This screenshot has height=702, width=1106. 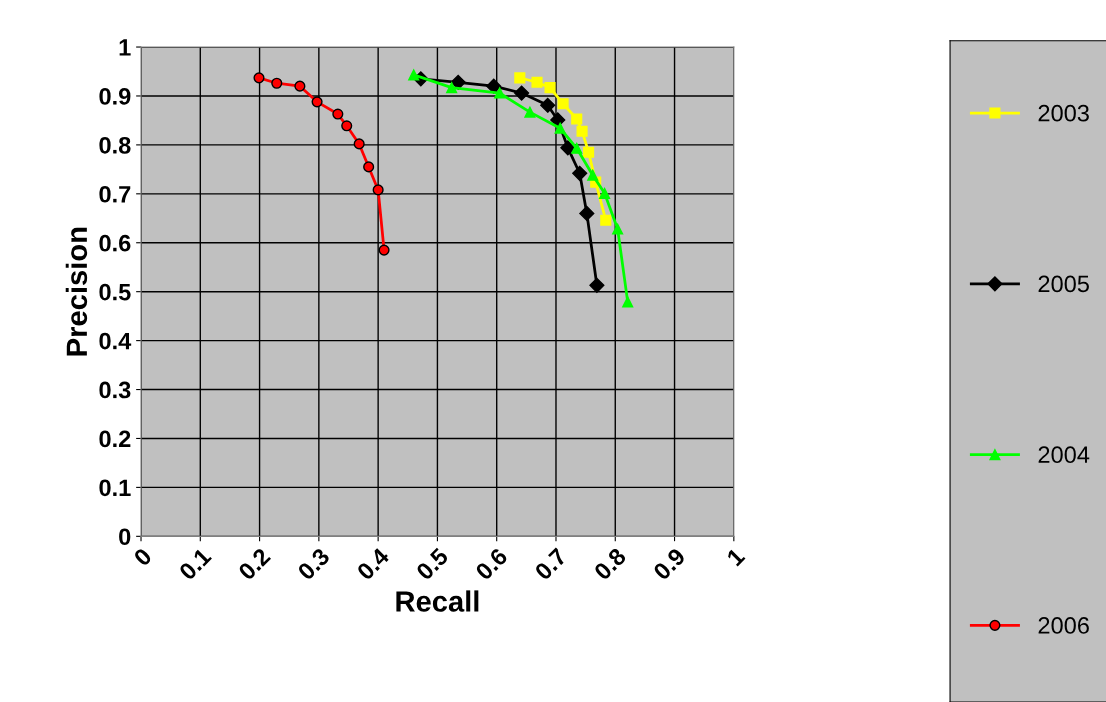 What do you see at coordinates (115, 96) in the screenshot?
I see `y-tick-label: 0.9` at bounding box center [115, 96].